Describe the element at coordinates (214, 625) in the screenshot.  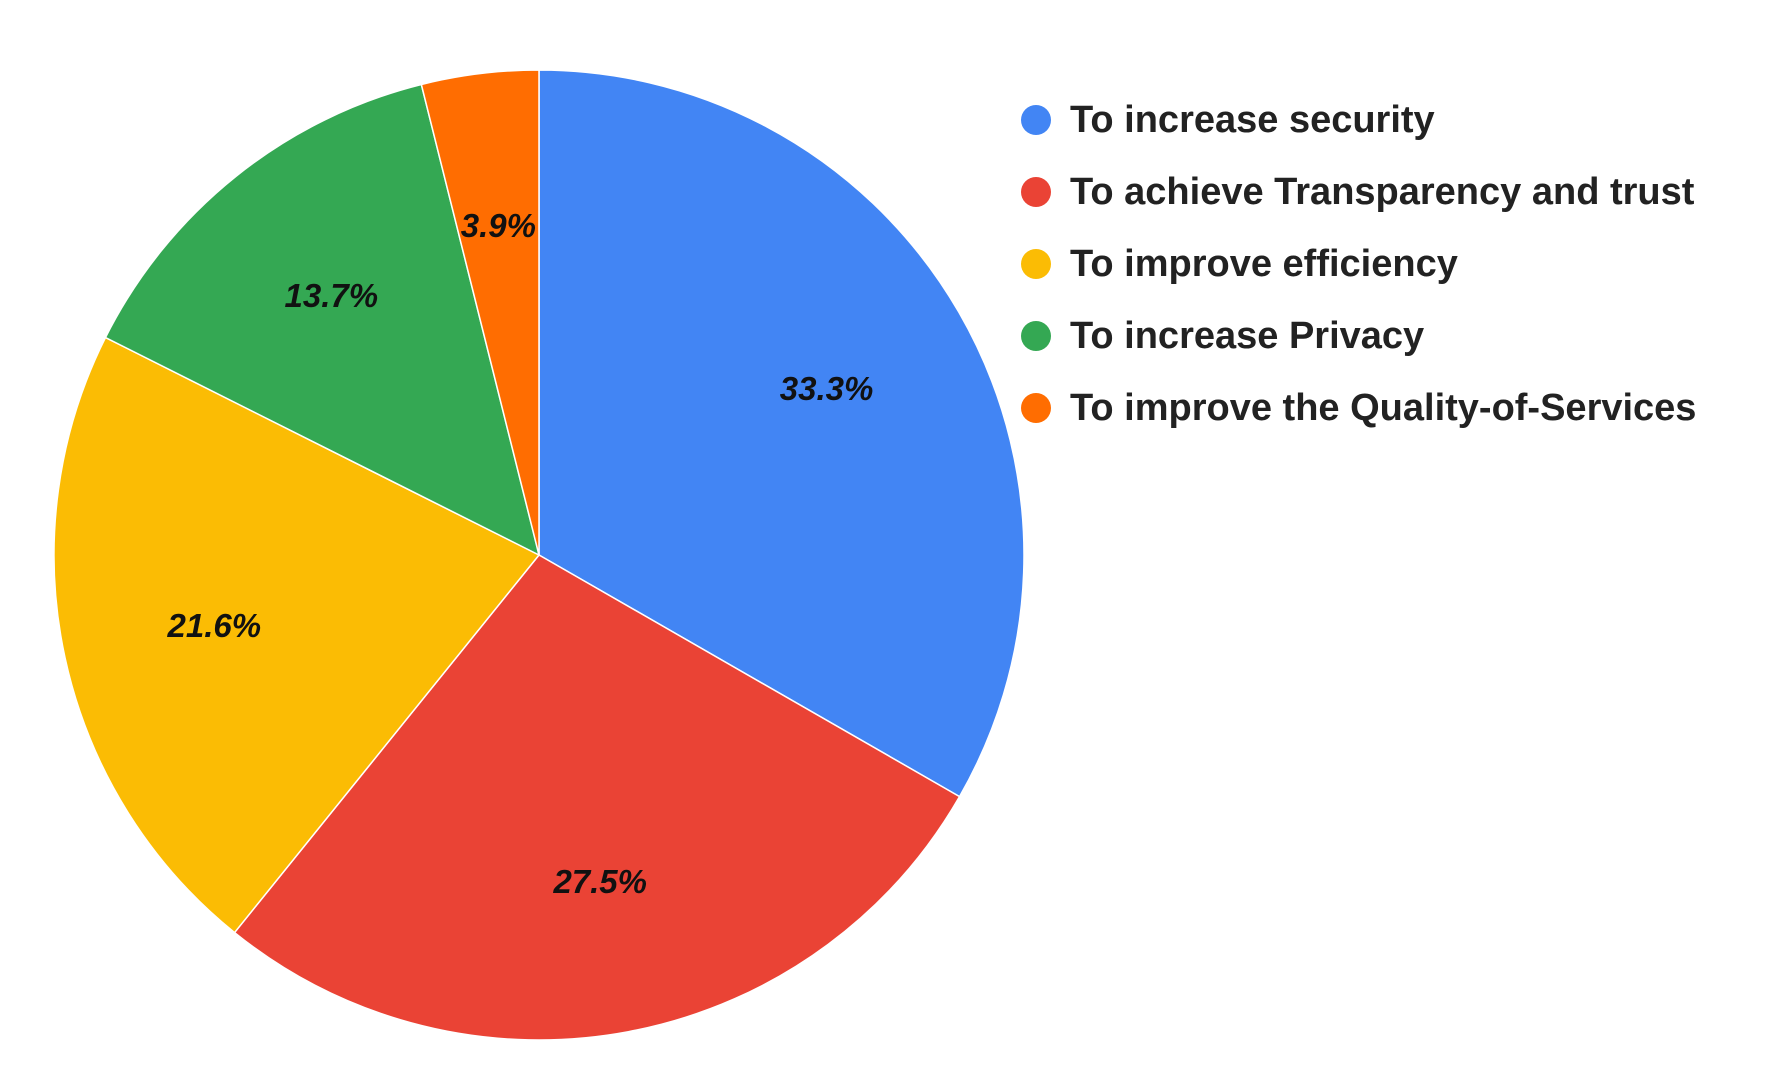
I see `pie-data-label-3: 21.6%` at that location.